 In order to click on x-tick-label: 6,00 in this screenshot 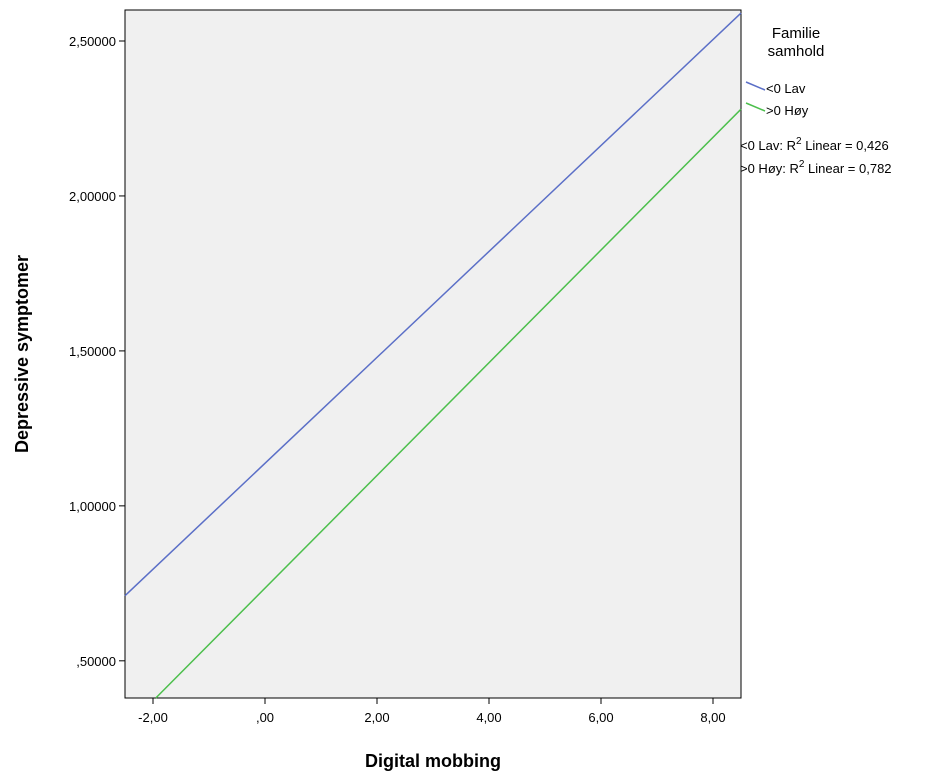, I will do `click(600, 717)`.